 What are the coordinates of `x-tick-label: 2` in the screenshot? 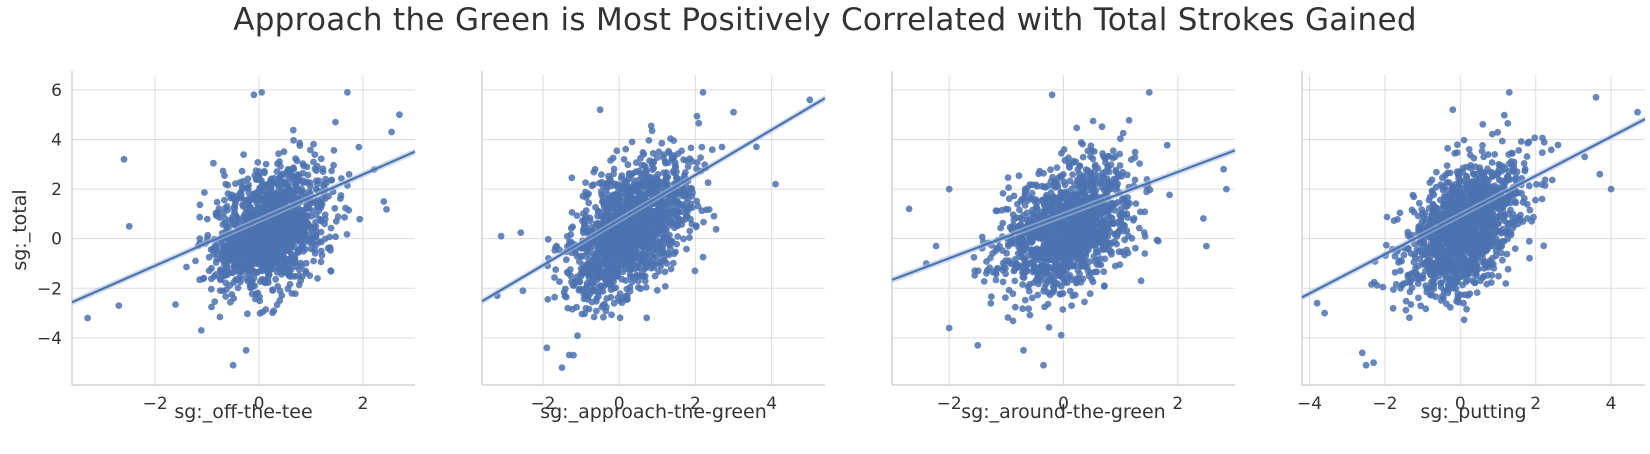 It's located at (363, 404).